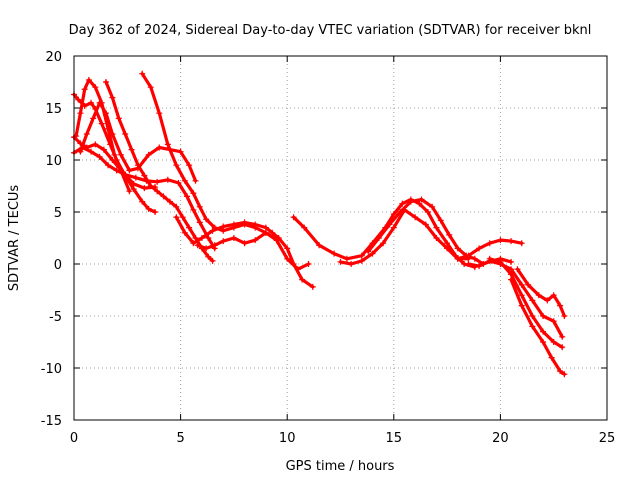 Image resolution: width=640 pixels, height=480 pixels. What do you see at coordinates (208, 156) in the screenshot?
I see `series-sat-g` at bounding box center [208, 156].